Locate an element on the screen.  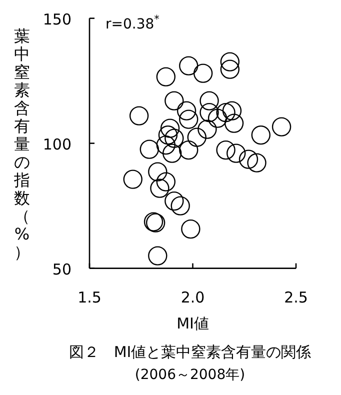
x-tick-label: 2.0 is located at coordinates (192, 297).